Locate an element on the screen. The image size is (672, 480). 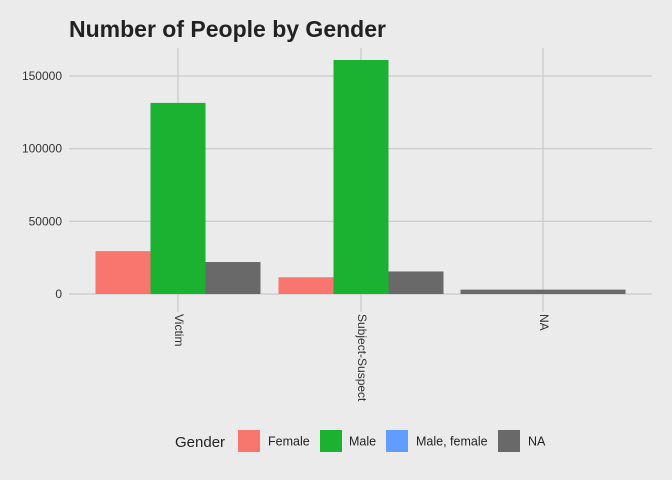
bar-victim-na is located at coordinates (233, 278).